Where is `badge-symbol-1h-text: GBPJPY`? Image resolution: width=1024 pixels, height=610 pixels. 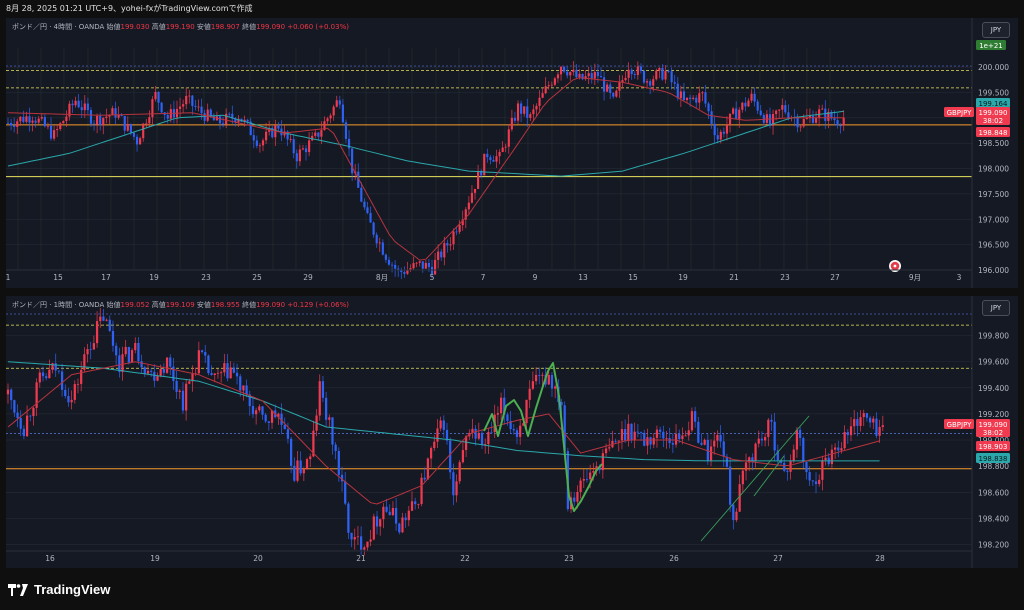
badge-symbol-1h-text: GBPJPY is located at coordinates (960, 425).